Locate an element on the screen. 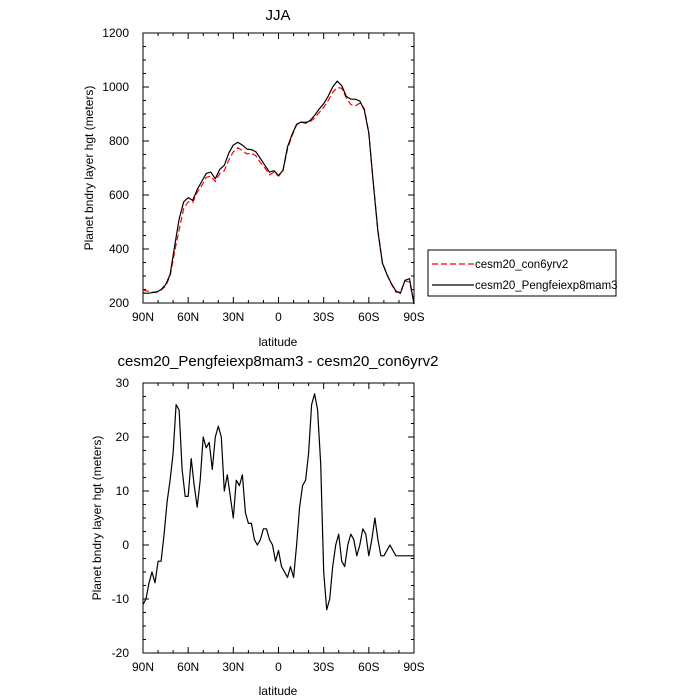  top-x-tick-label: 60N is located at coordinates (188, 317).